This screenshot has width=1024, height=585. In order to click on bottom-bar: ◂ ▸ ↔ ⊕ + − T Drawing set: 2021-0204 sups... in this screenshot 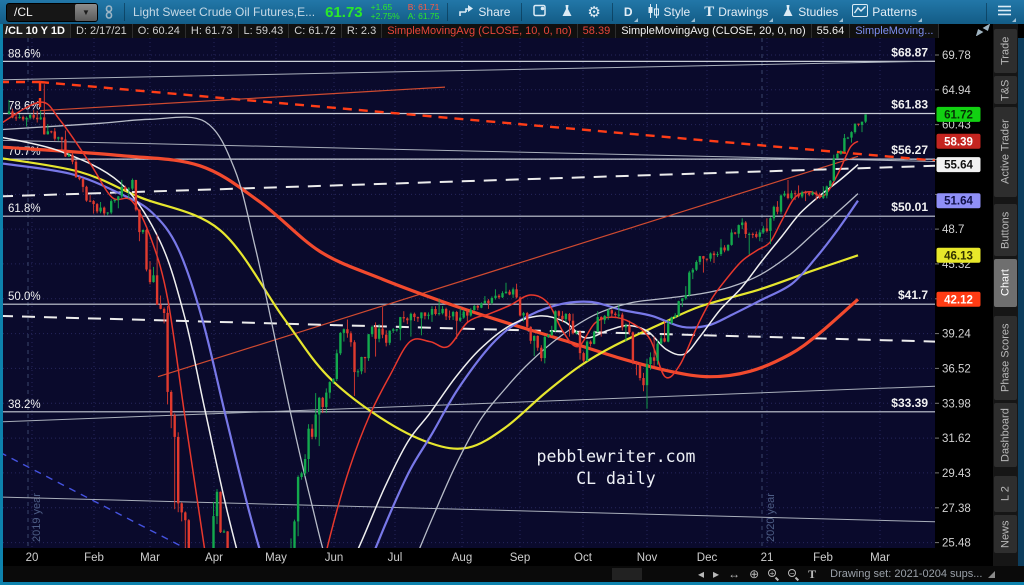, I will do `click(512, 574)`.